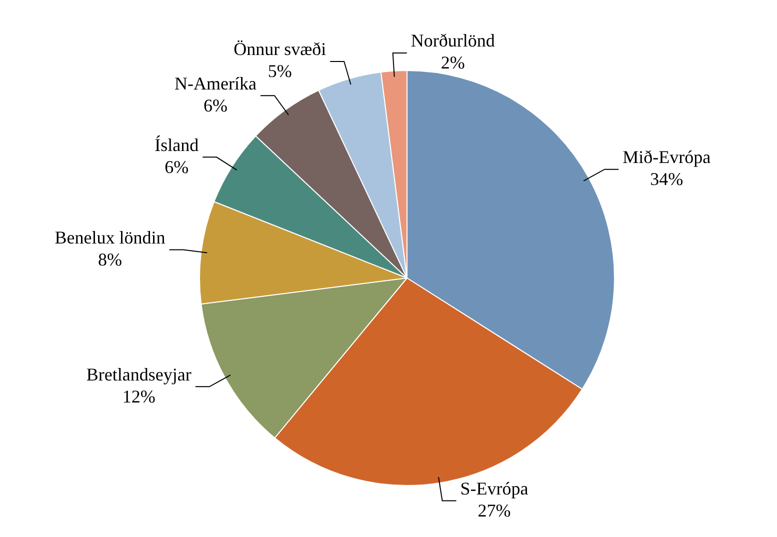 This screenshot has height=537, width=777. What do you see at coordinates (176, 144) in the screenshot?
I see `slice-label: Ísland` at bounding box center [176, 144].